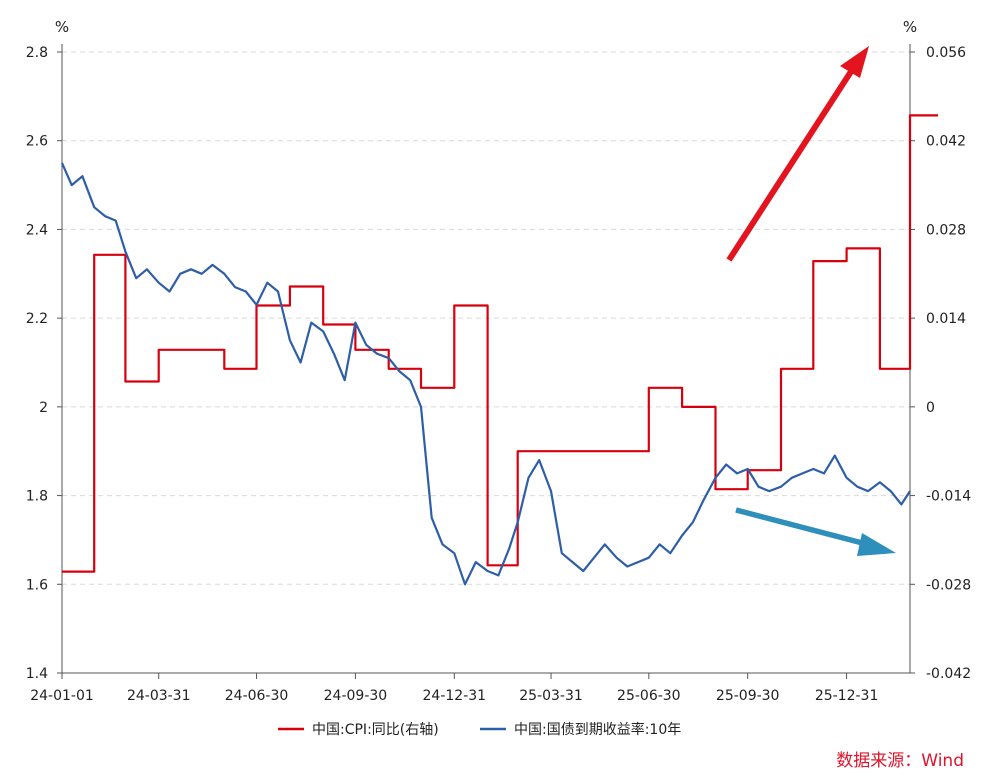  What do you see at coordinates (375, 730) in the screenshot?
I see `legend-label-cpi: 中国:CPI:同比(右轴)` at bounding box center [375, 730].